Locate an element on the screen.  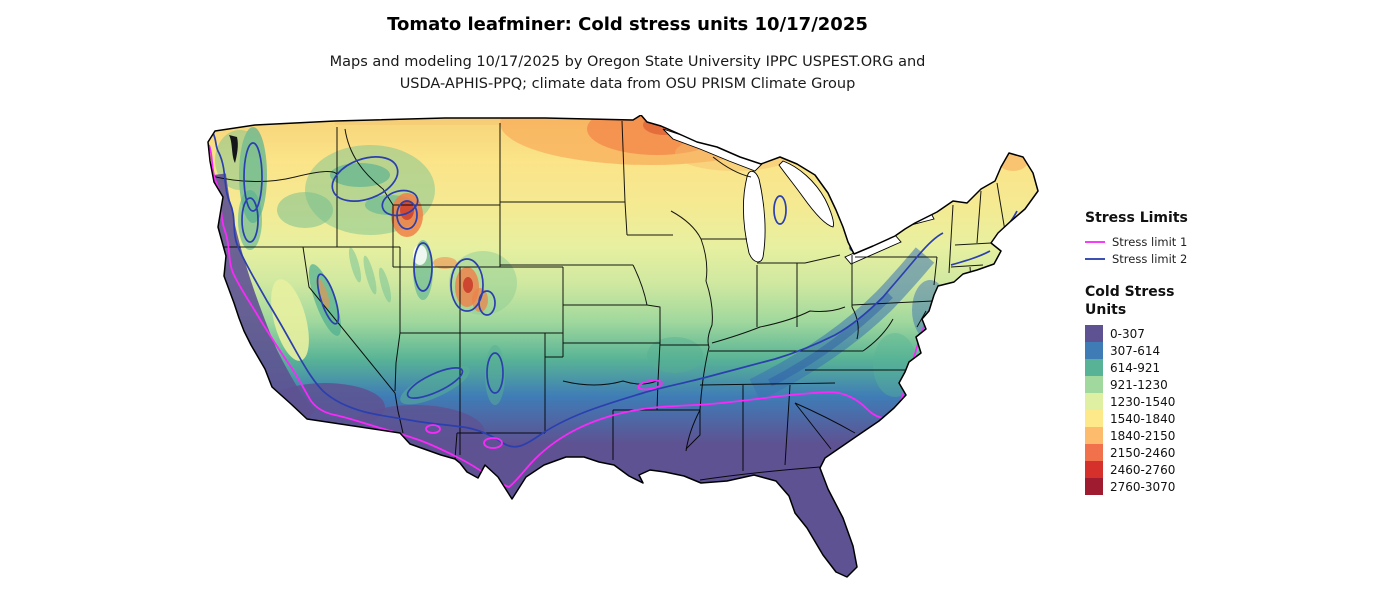
stress-limit-2-color-sample is located at coordinates (1095, 258).